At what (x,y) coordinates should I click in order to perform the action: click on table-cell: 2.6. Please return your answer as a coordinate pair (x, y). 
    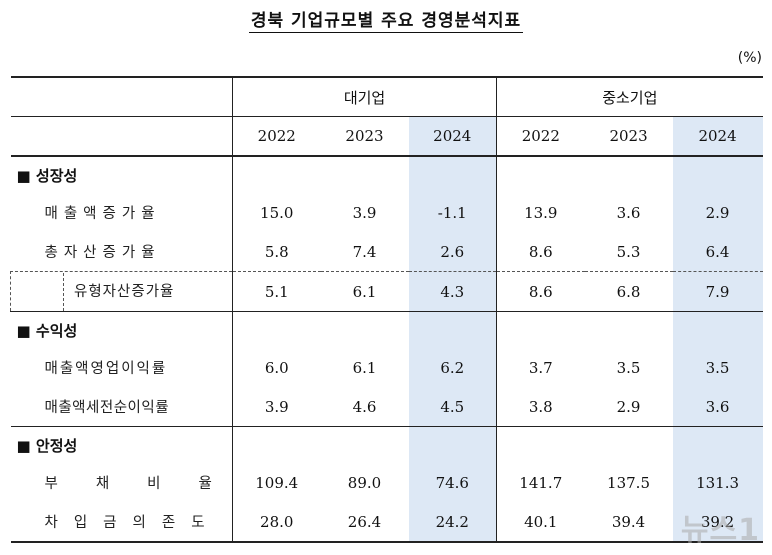
    Looking at the image, I should click on (452, 252).